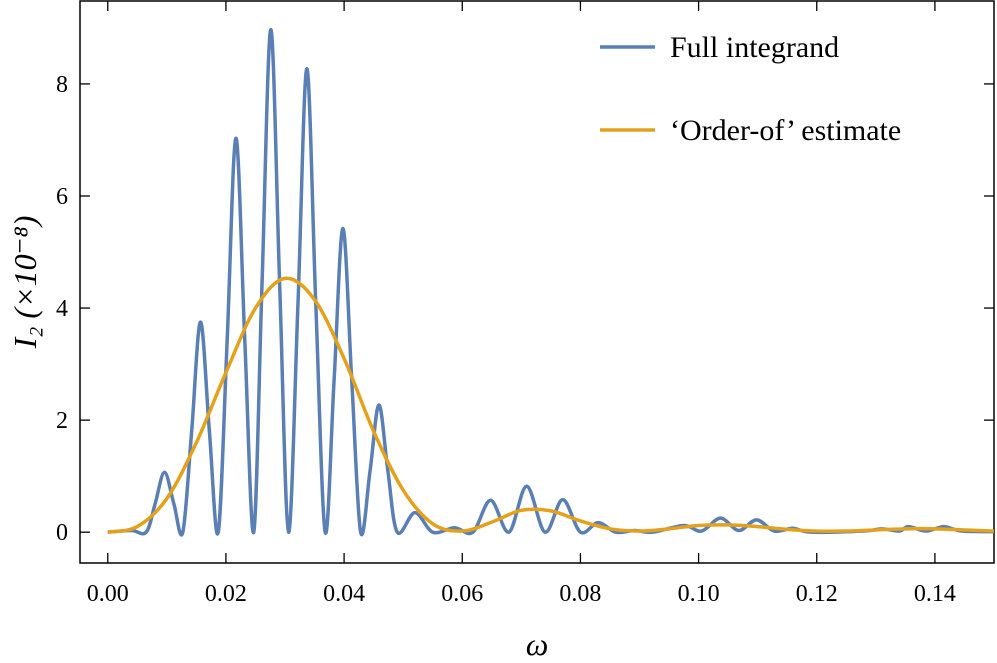 The width and height of the screenshot is (997, 663). Describe the element at coordinates (344, 594) in the screenshot. I see `x-tick-label: 0.04` at that location.